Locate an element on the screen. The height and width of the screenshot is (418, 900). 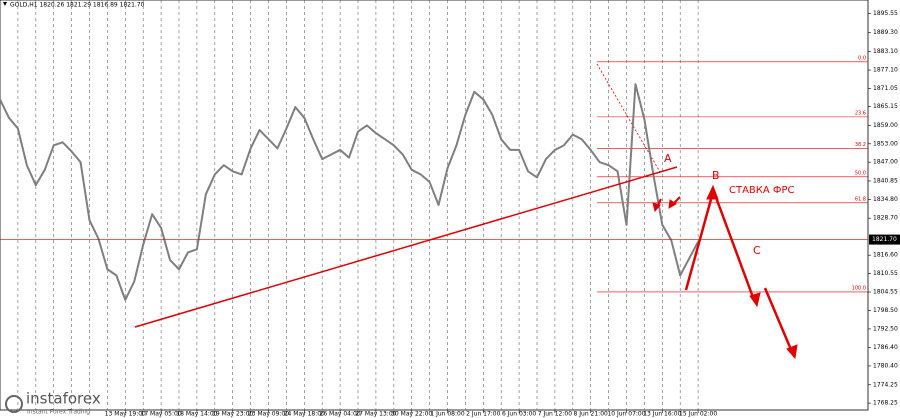
y-tick-label: 1816.60 is located at coordinates (885, 255).